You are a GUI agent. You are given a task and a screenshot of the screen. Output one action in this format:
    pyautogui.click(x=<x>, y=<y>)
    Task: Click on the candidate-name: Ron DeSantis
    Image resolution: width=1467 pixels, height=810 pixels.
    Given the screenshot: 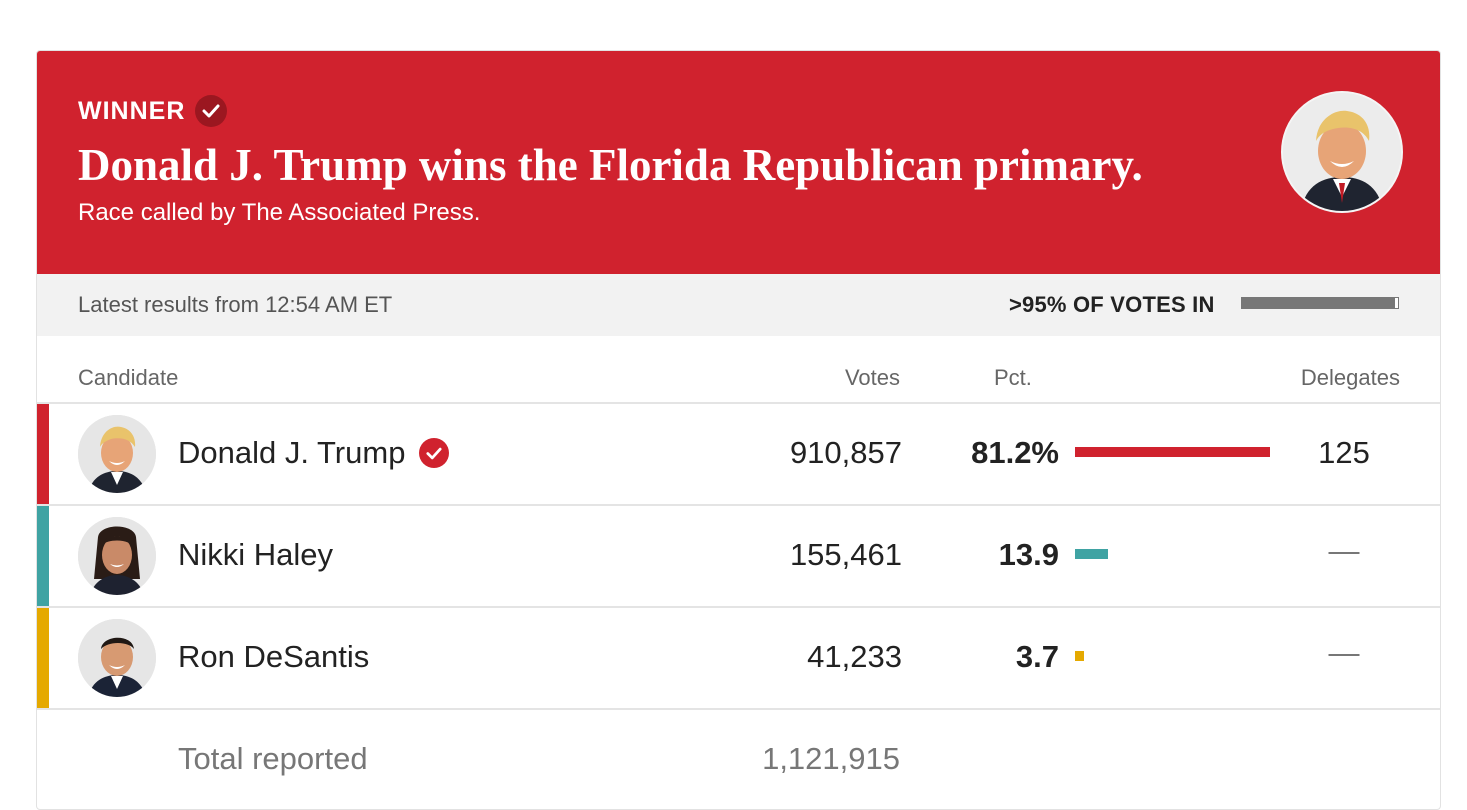 What is the action you would take?
    pyautogui.click(x=273, y=657)
    